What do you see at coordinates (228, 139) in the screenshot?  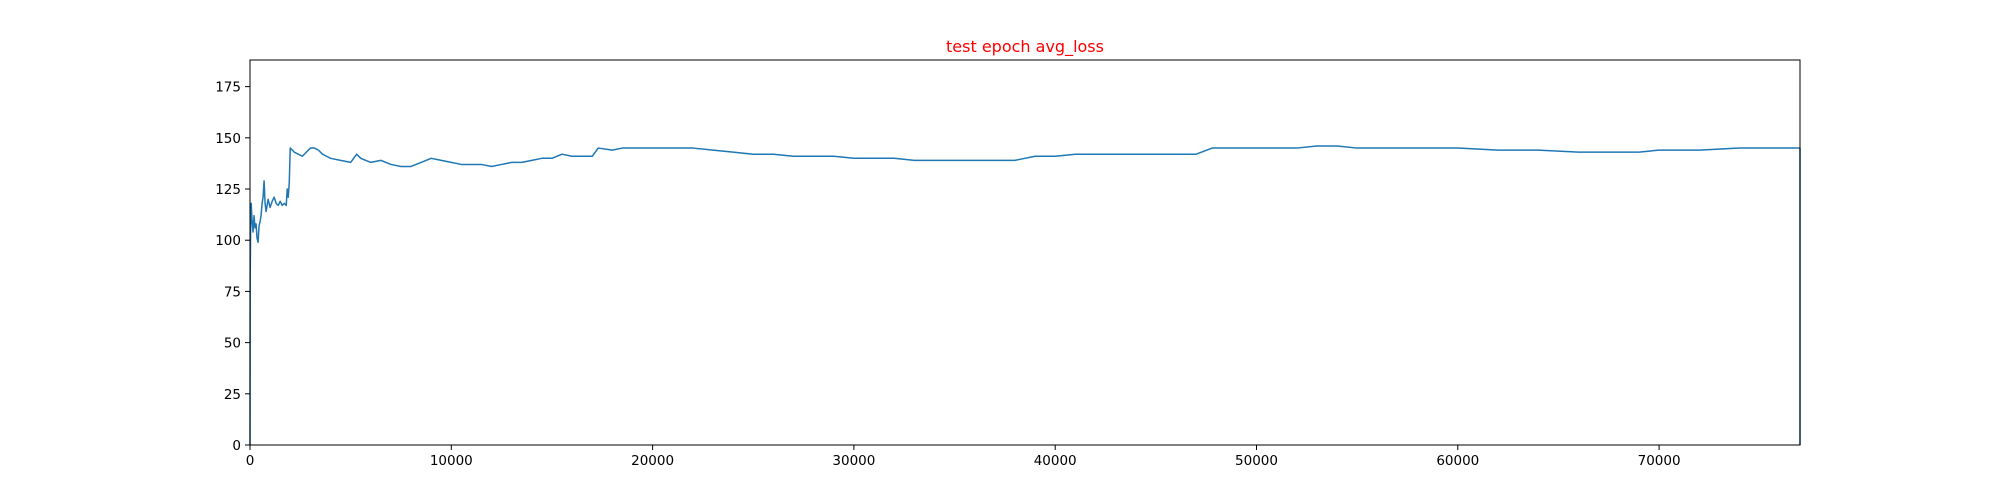 I see `y-tick-label: 150` at bounding box center [228, 139].